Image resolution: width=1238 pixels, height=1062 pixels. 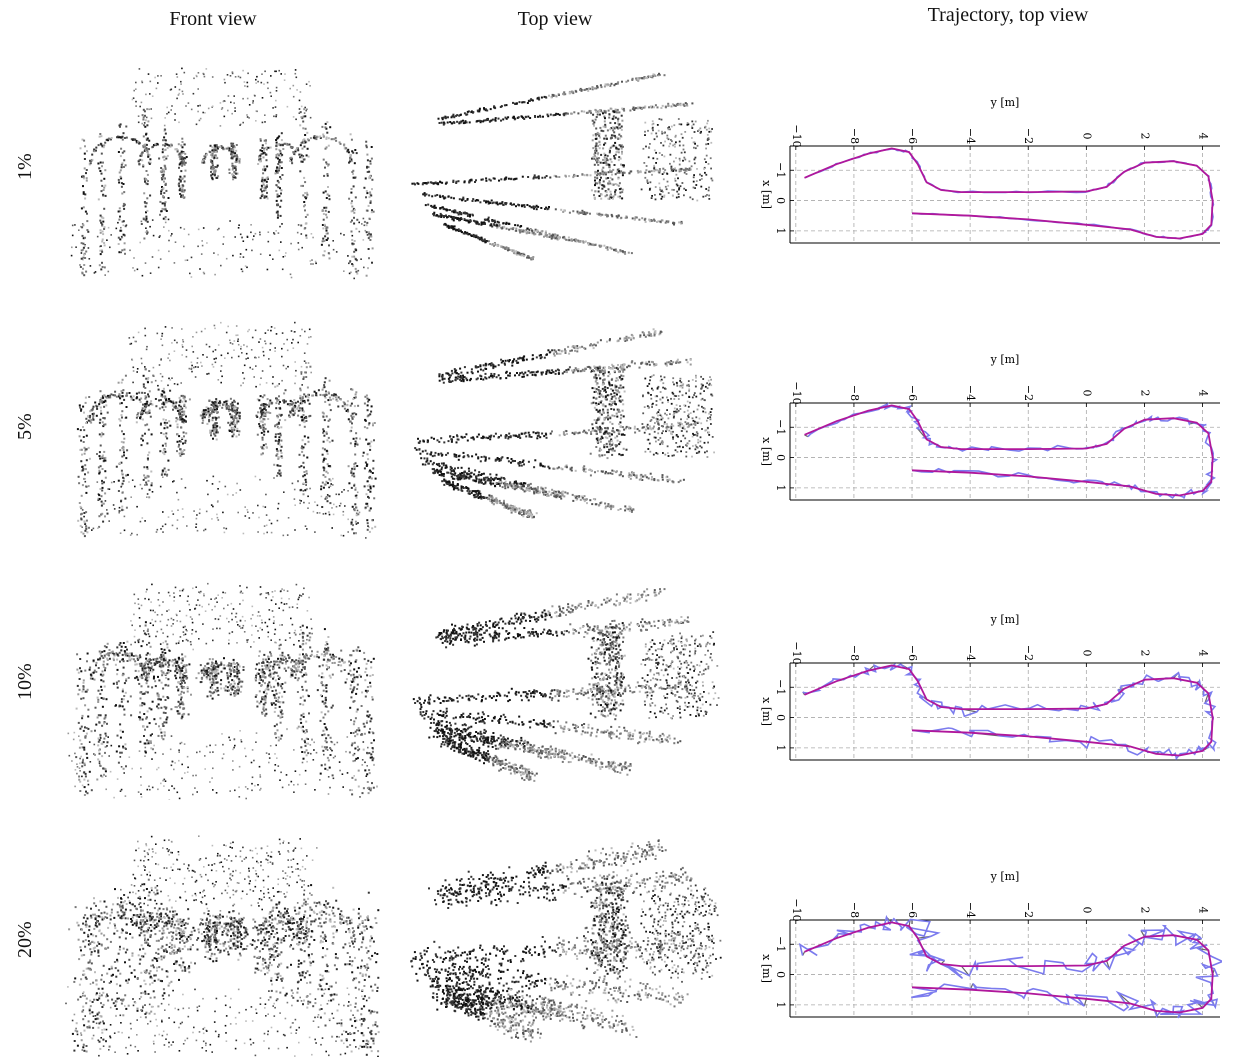 What do you see at coordinates (25, 681) in the screenshot?
I see `row-label-10: 10%` at bounding box center [25, 681].